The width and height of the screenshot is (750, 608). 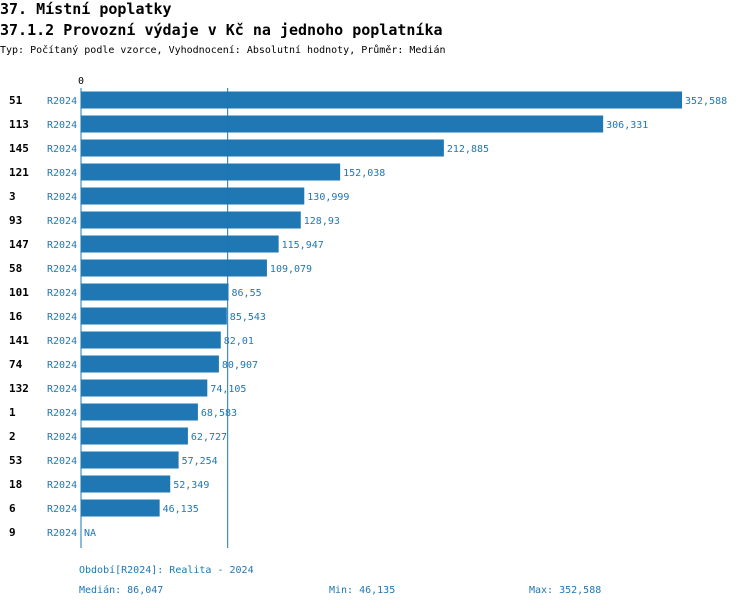 I want to click on value-label: 46,135, so click(x=181, y=509).